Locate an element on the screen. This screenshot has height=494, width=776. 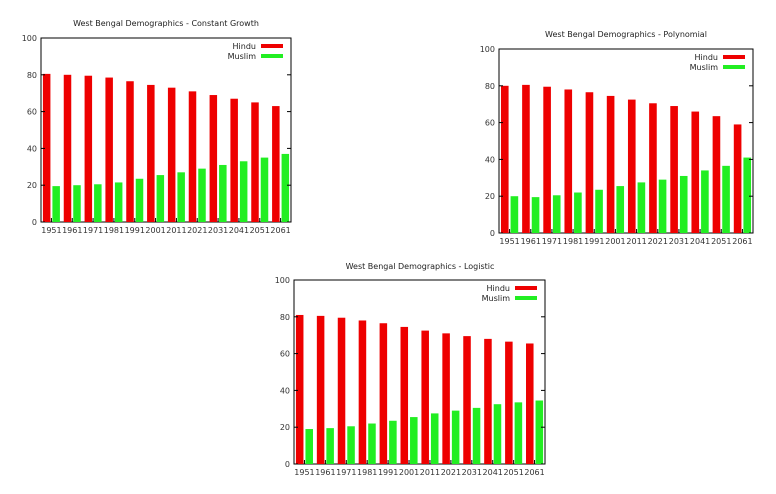
legend-label-hindu: Hindu is located at coordinates (244, 46).